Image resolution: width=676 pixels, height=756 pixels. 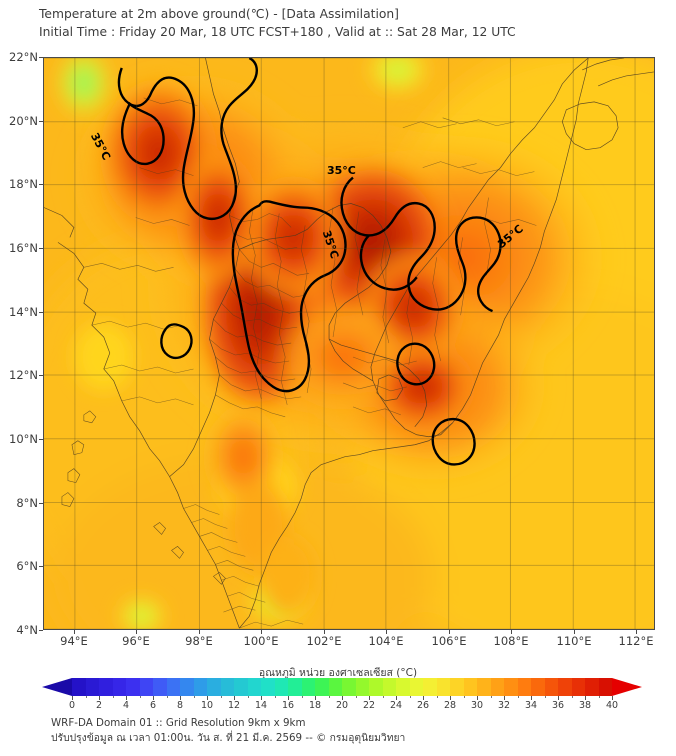 What do you see at coordinates (612, 705) in the screenshot?
I see `colorbar-tick-label: 40` at bounding box center [612, 705].